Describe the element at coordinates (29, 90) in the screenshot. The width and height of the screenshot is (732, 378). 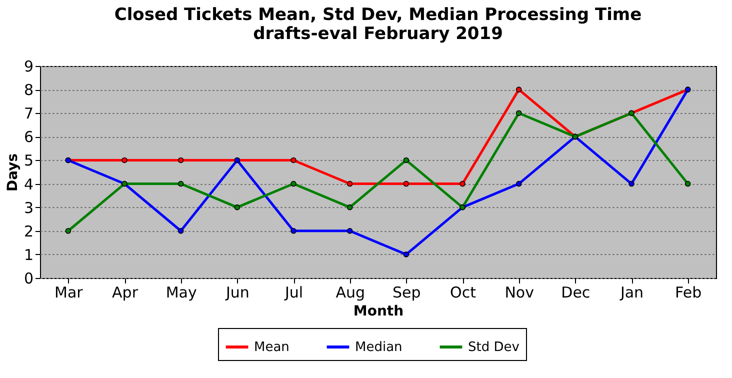
I see `y-tick-label: 8` at that location.